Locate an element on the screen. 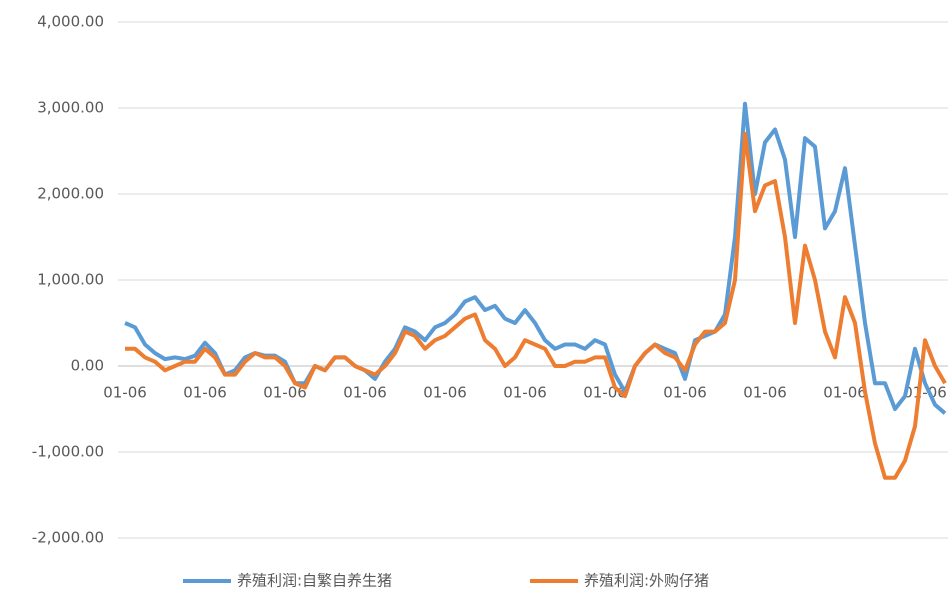 This screenshot has height=599, width=950. y-tick-label: 3,000.00 is located at coordinates (70, 108).